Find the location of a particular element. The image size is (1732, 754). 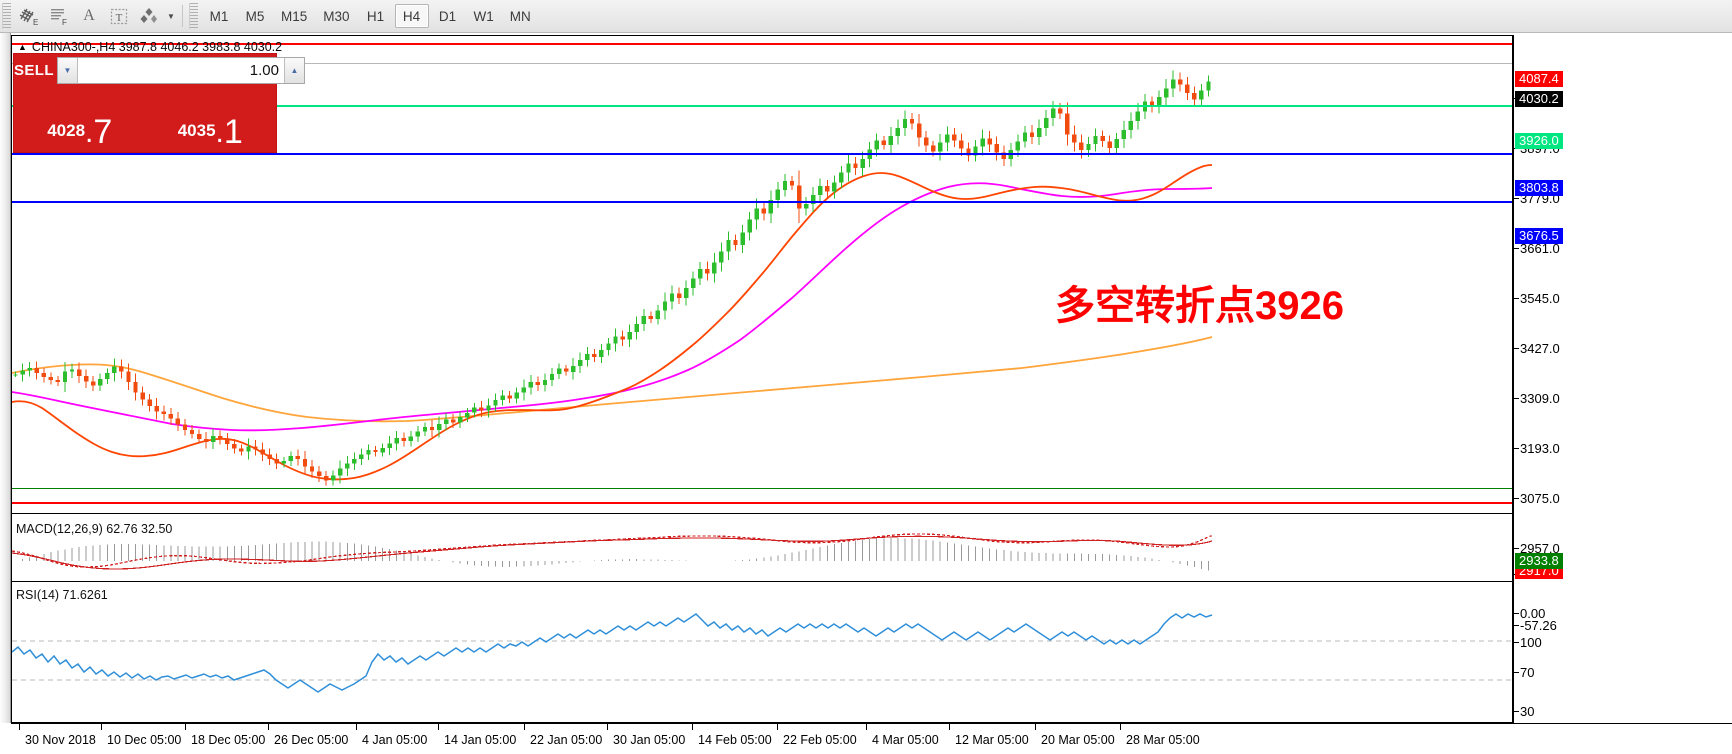

buy-button: BUY is located at coordinates (324, 70).